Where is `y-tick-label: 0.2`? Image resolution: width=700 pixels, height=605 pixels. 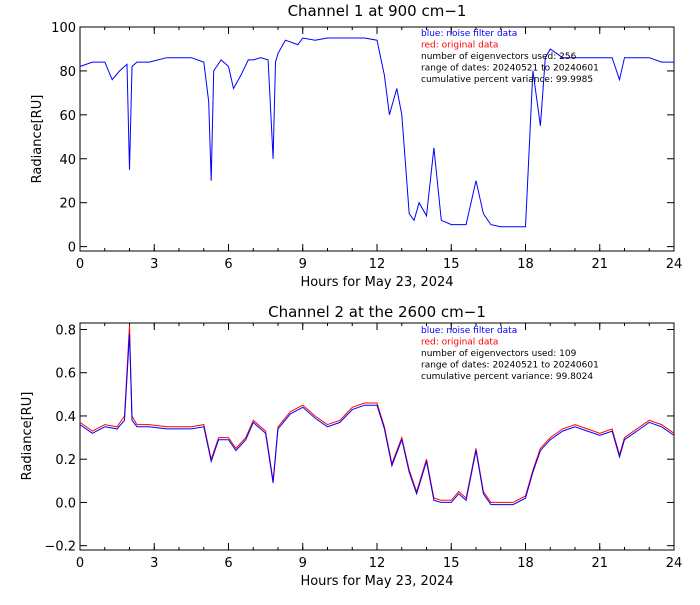 y-tick-label: 0.2 is located at coordinates (65, 460).